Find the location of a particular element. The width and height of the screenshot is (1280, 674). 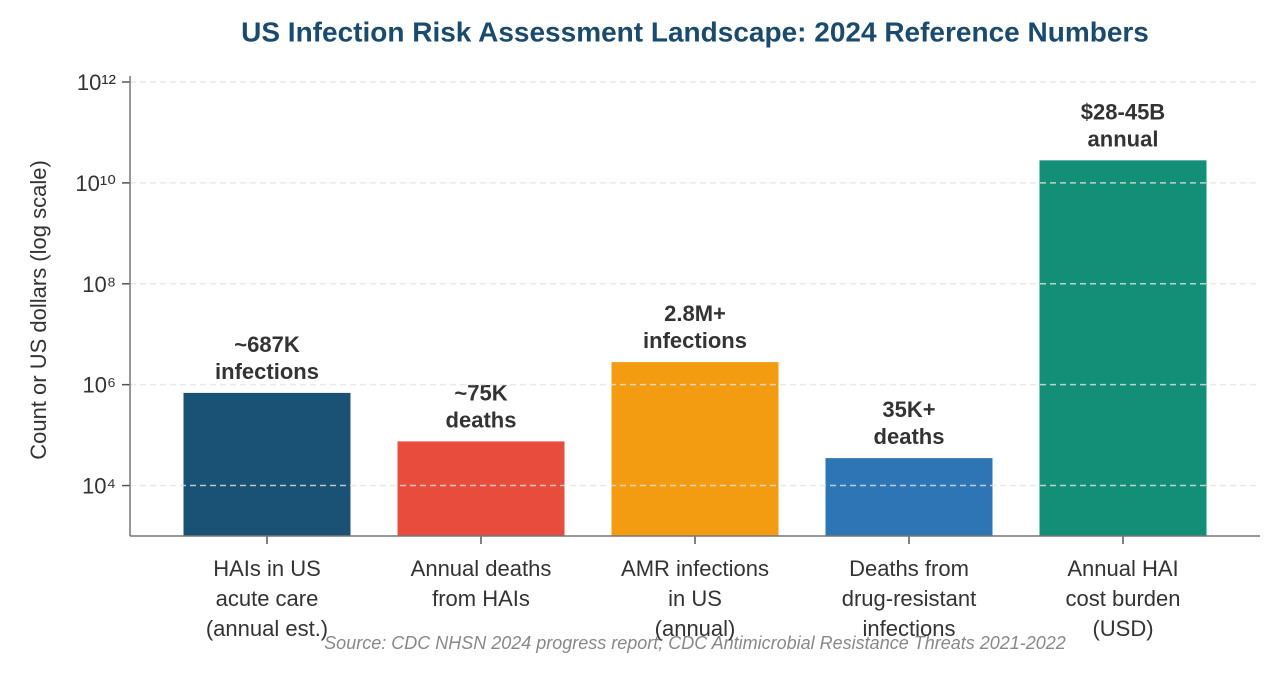

x-tick-label: HAIs in US acute care (annual est.) is located at coordinates (267, 598).